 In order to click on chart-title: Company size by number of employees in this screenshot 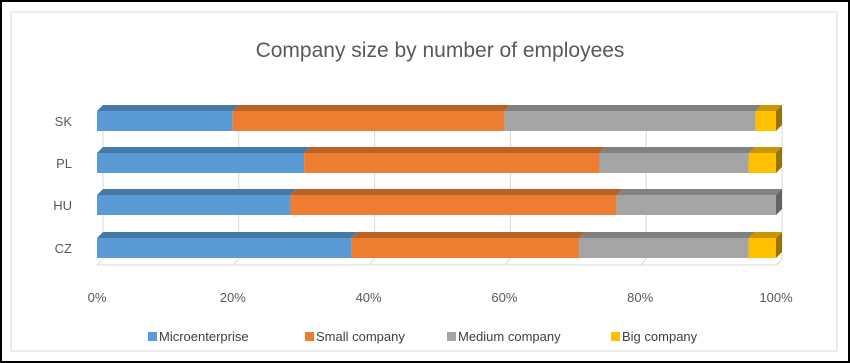, I will do `click(440, 50)`.